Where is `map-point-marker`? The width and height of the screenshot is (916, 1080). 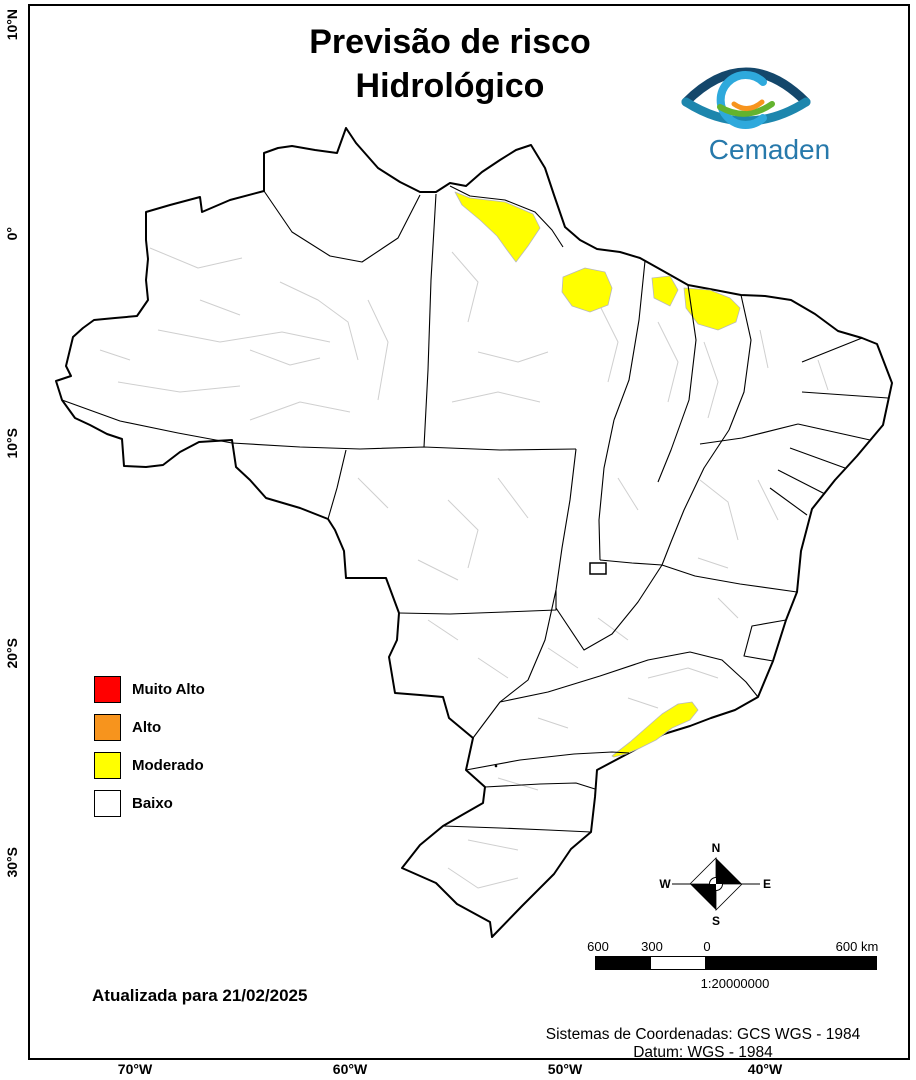
map-point-marker is located at coordinates (496, 766).